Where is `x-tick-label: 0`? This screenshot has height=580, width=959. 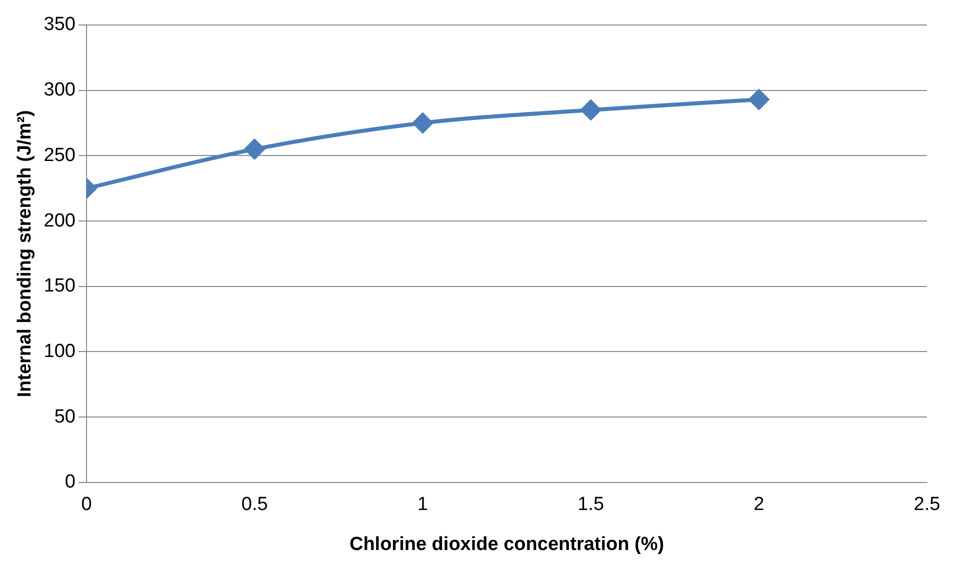
x-tick-label: 0 is located at coordinates (86, 505).